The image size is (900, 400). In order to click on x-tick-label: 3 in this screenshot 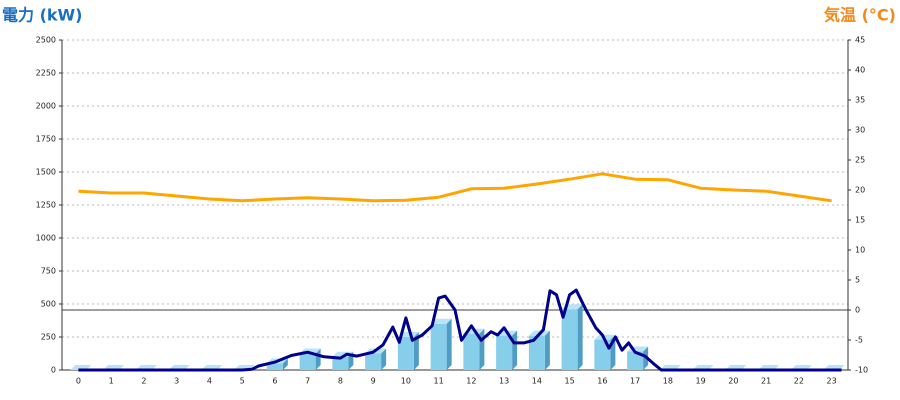, I will do `click(176, 381)`.